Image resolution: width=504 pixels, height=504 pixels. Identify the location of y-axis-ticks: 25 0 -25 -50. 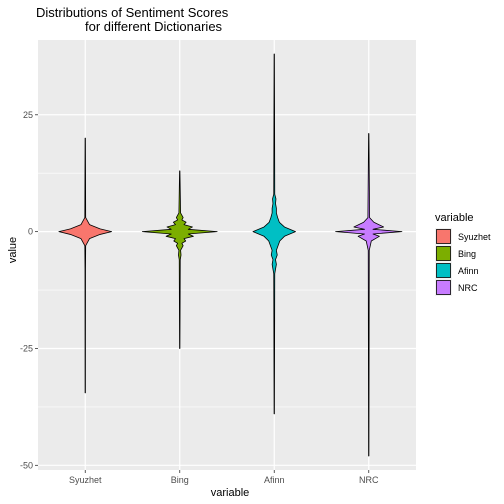
(29, 290).